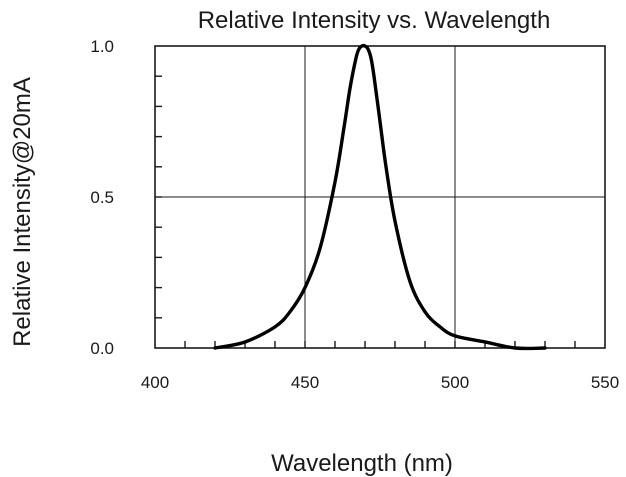 The height and width of the screenshot is (477, 626). I want to click on x-tick-labels: 400 450 500 550, so click(380, 382).